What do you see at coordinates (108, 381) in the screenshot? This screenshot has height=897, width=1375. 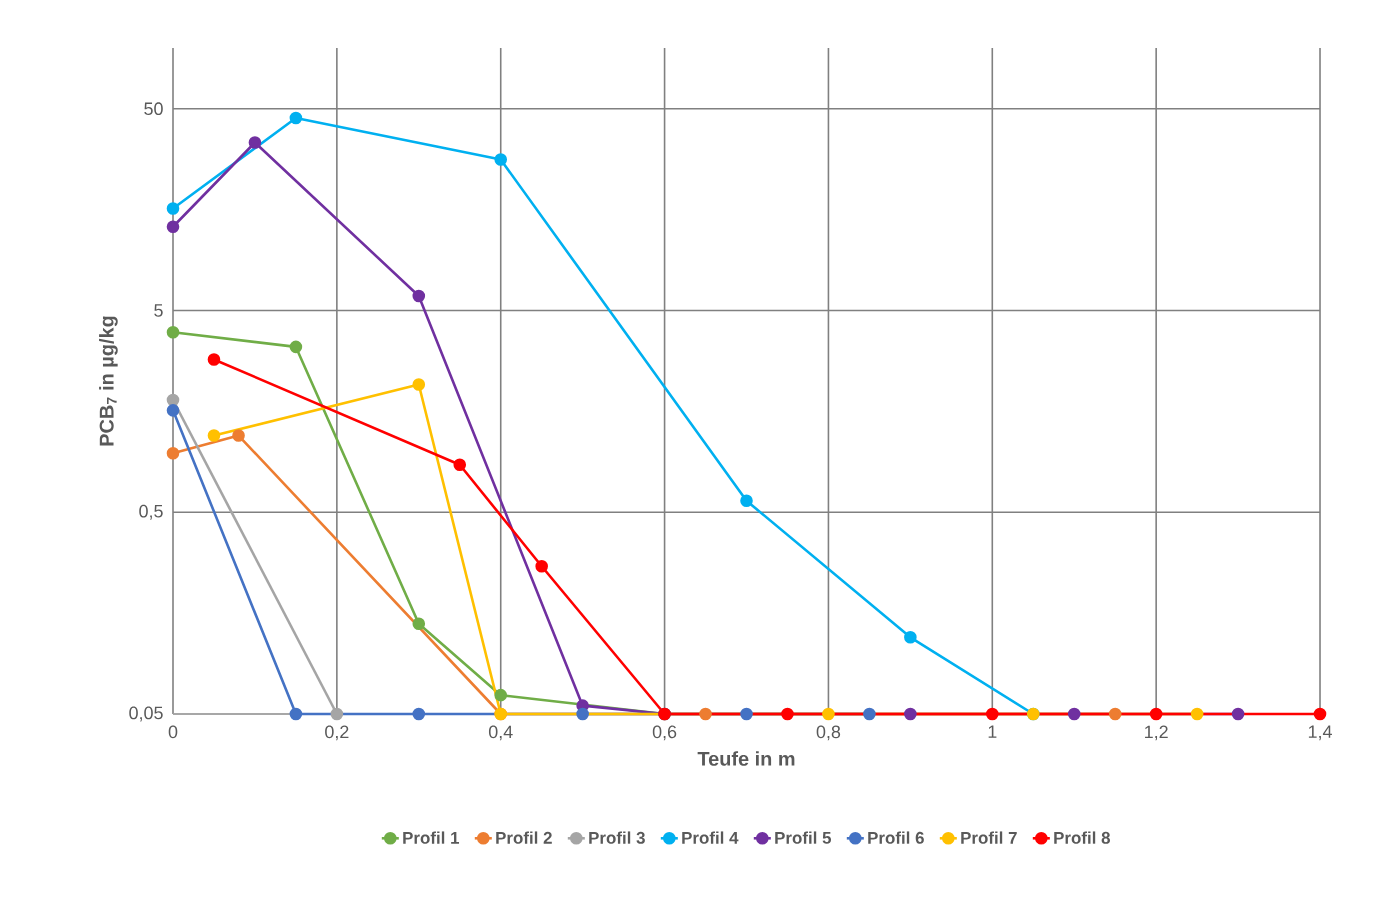 I see `y-axis-title: PCB$_{7}$ in µg/kg` at bounding box center [108, 381].